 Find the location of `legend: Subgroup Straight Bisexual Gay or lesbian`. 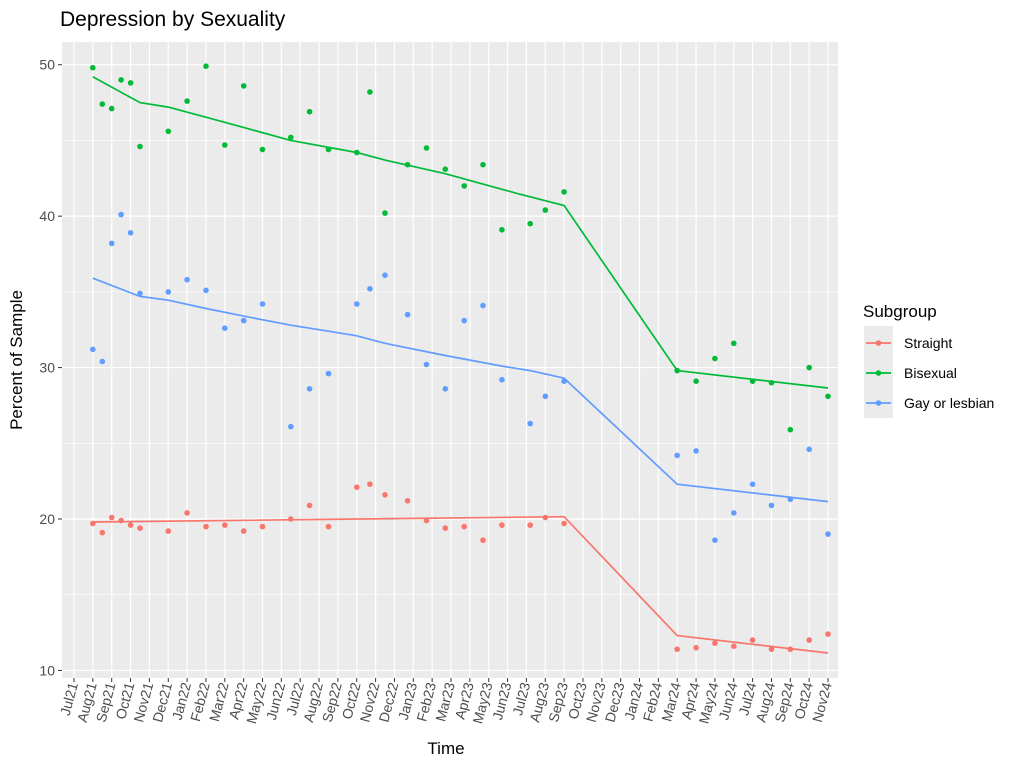

legend: Subgroup Straight Bisexual Gay or lesbian is located at coordinates (928, 360).